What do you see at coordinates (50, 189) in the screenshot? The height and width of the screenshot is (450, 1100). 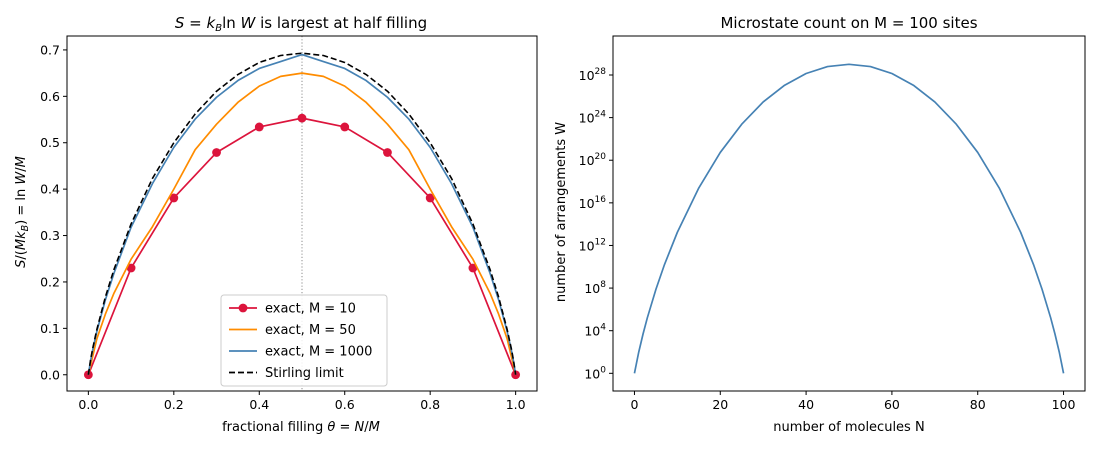 I see `left-y-tick-label: 0.4` at bounding box center [50, 189].